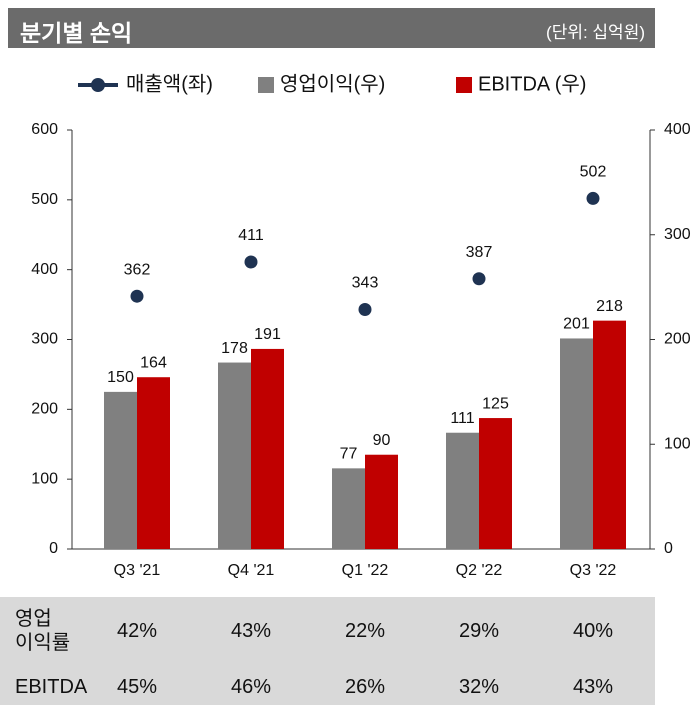 This screenshot has height=716, width=700. I want to click on x-tick-label: Q1 '22, so click(365, 570).